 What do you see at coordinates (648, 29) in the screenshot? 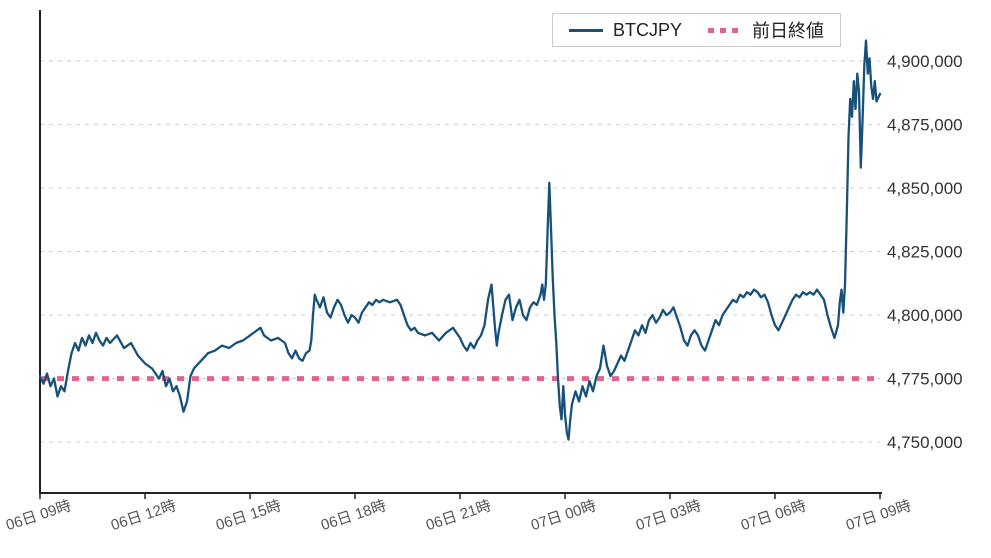
I see `legend-series-label: BTCJPY` at bounding box center [648, 29].